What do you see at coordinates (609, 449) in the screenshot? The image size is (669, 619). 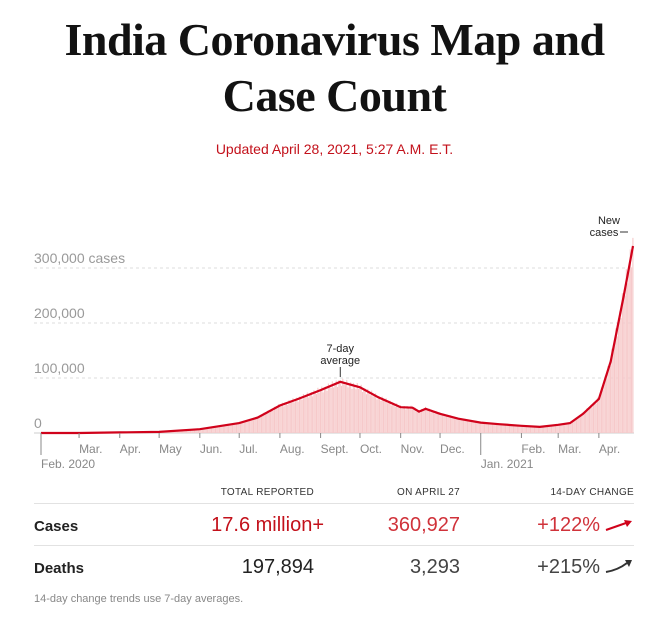 I see `x-tick-label: Apr.` at bounding box center [609, 449].